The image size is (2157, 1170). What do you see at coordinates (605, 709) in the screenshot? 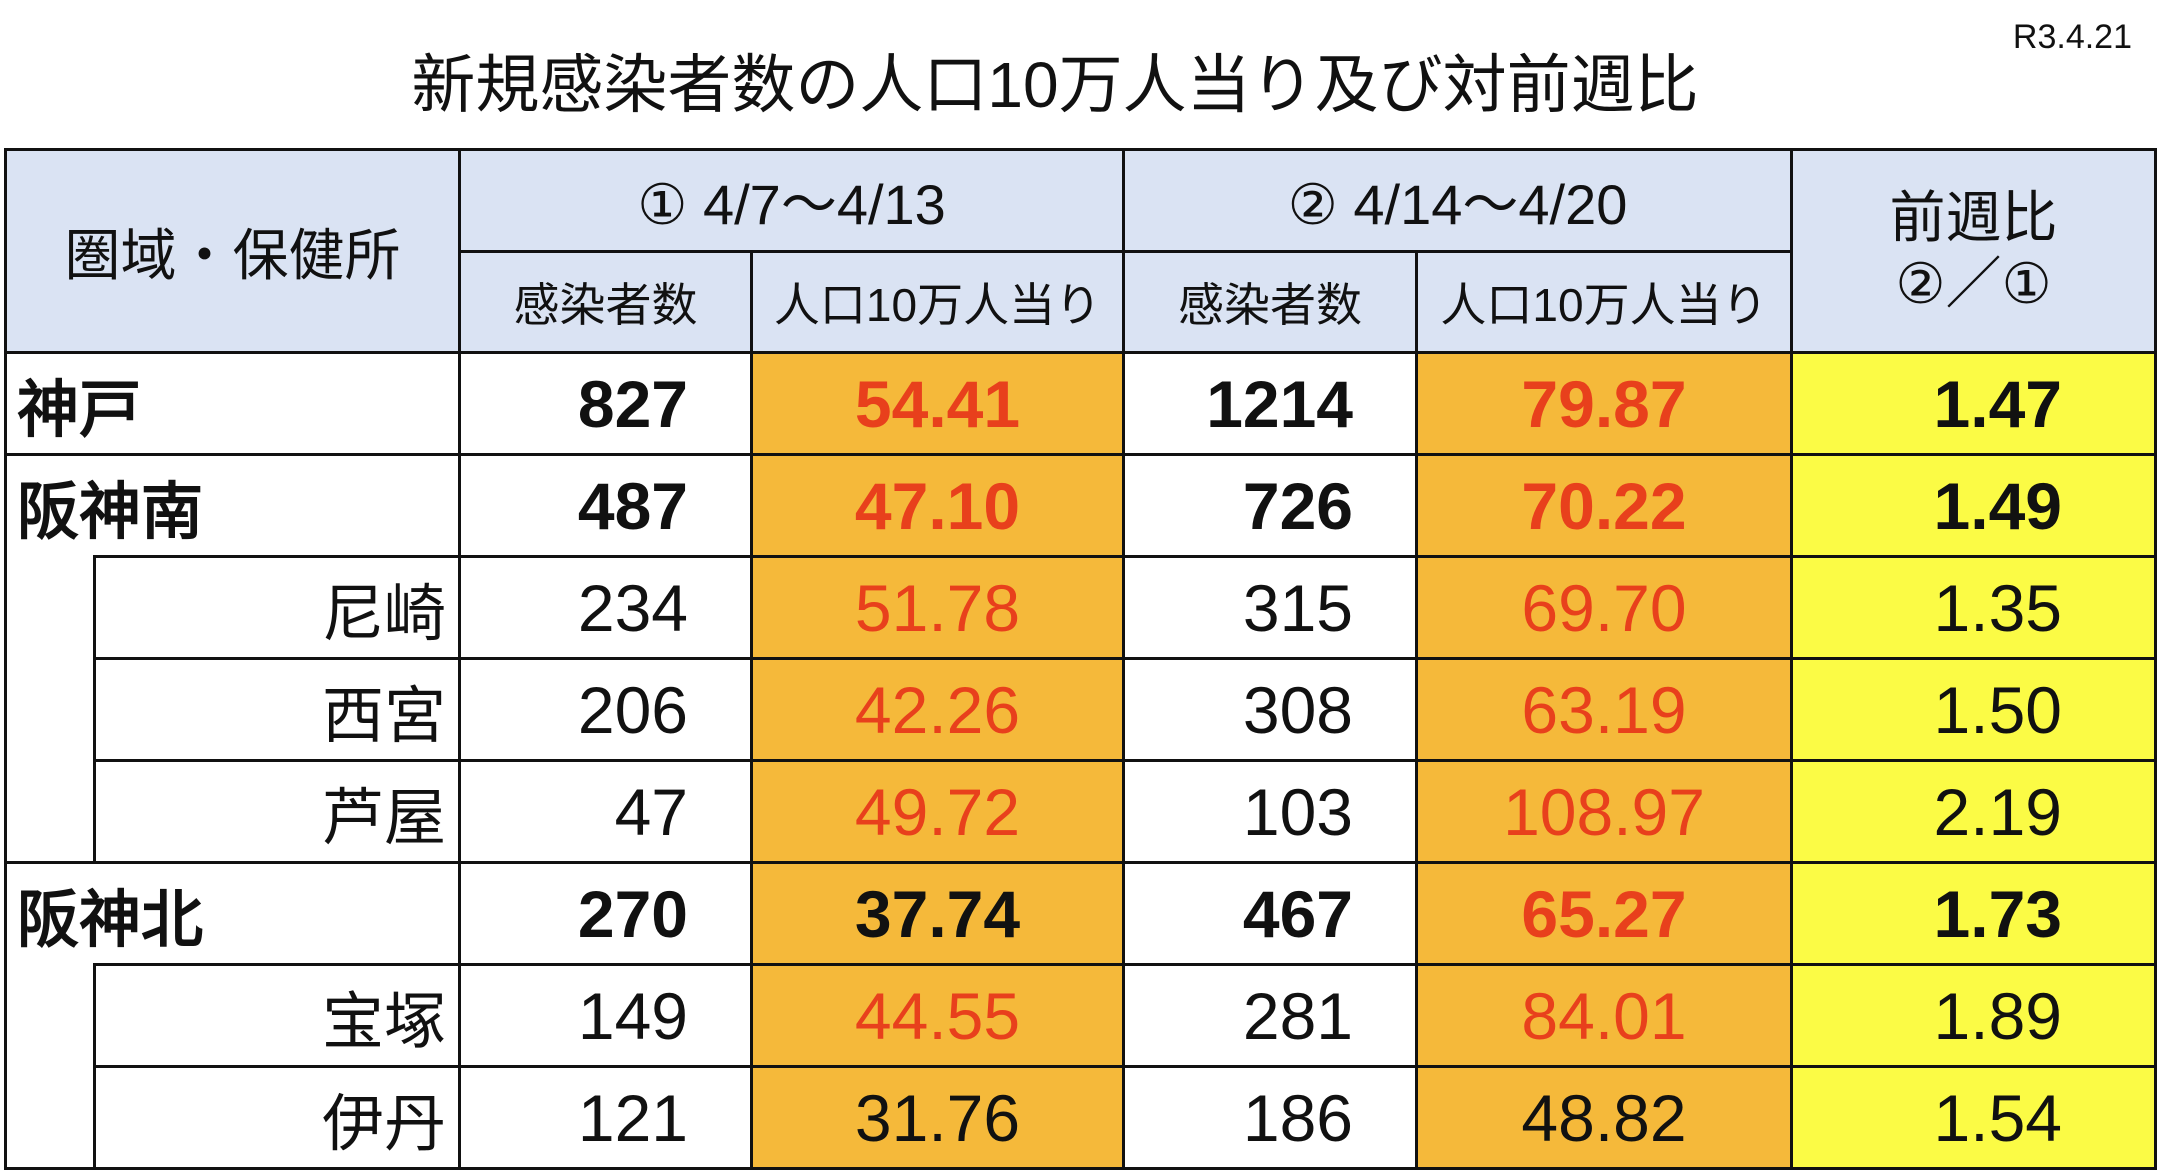
I see `cell: 206` at bounding box center [605, 709].